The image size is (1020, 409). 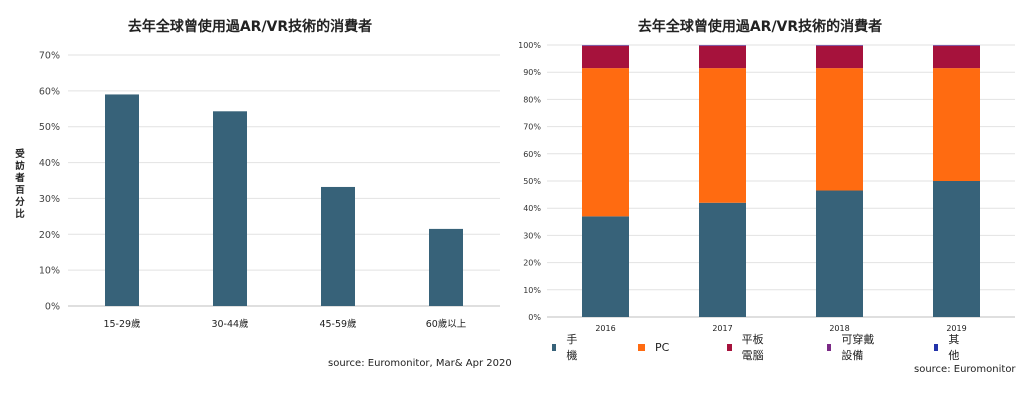 What do you see at coordinates (752, 347) in the screenshot?
I see `legend-label: 平板電腦` at bounding box center [752, 347].